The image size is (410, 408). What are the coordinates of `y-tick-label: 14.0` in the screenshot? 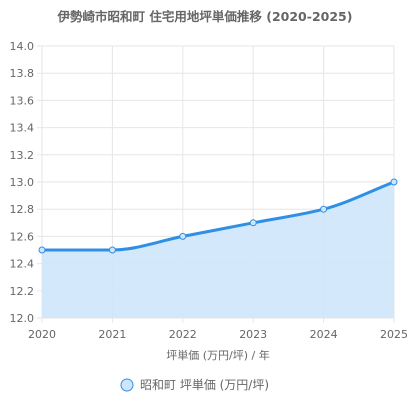 It's located at (22, 46).